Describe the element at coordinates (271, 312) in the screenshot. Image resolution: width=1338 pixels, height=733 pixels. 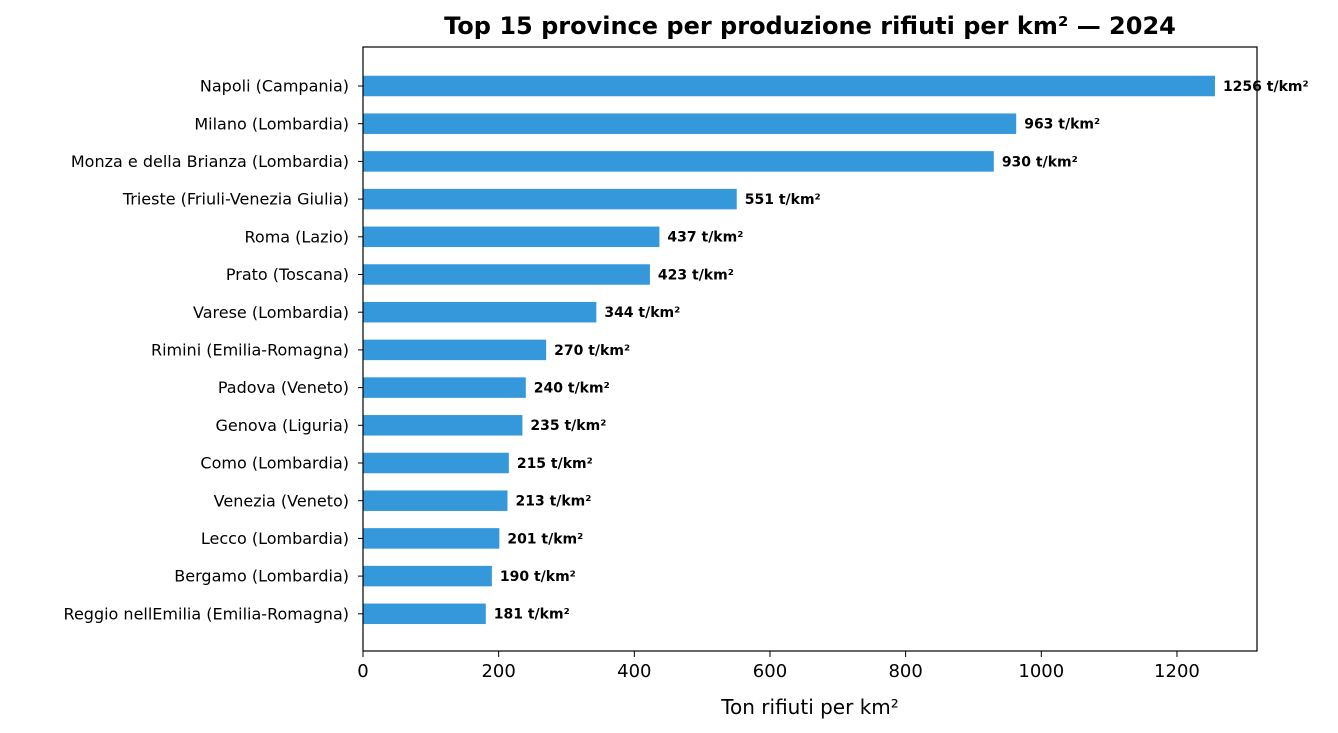
I see `y-tick-label: Varese (Lombardia)` at that location.